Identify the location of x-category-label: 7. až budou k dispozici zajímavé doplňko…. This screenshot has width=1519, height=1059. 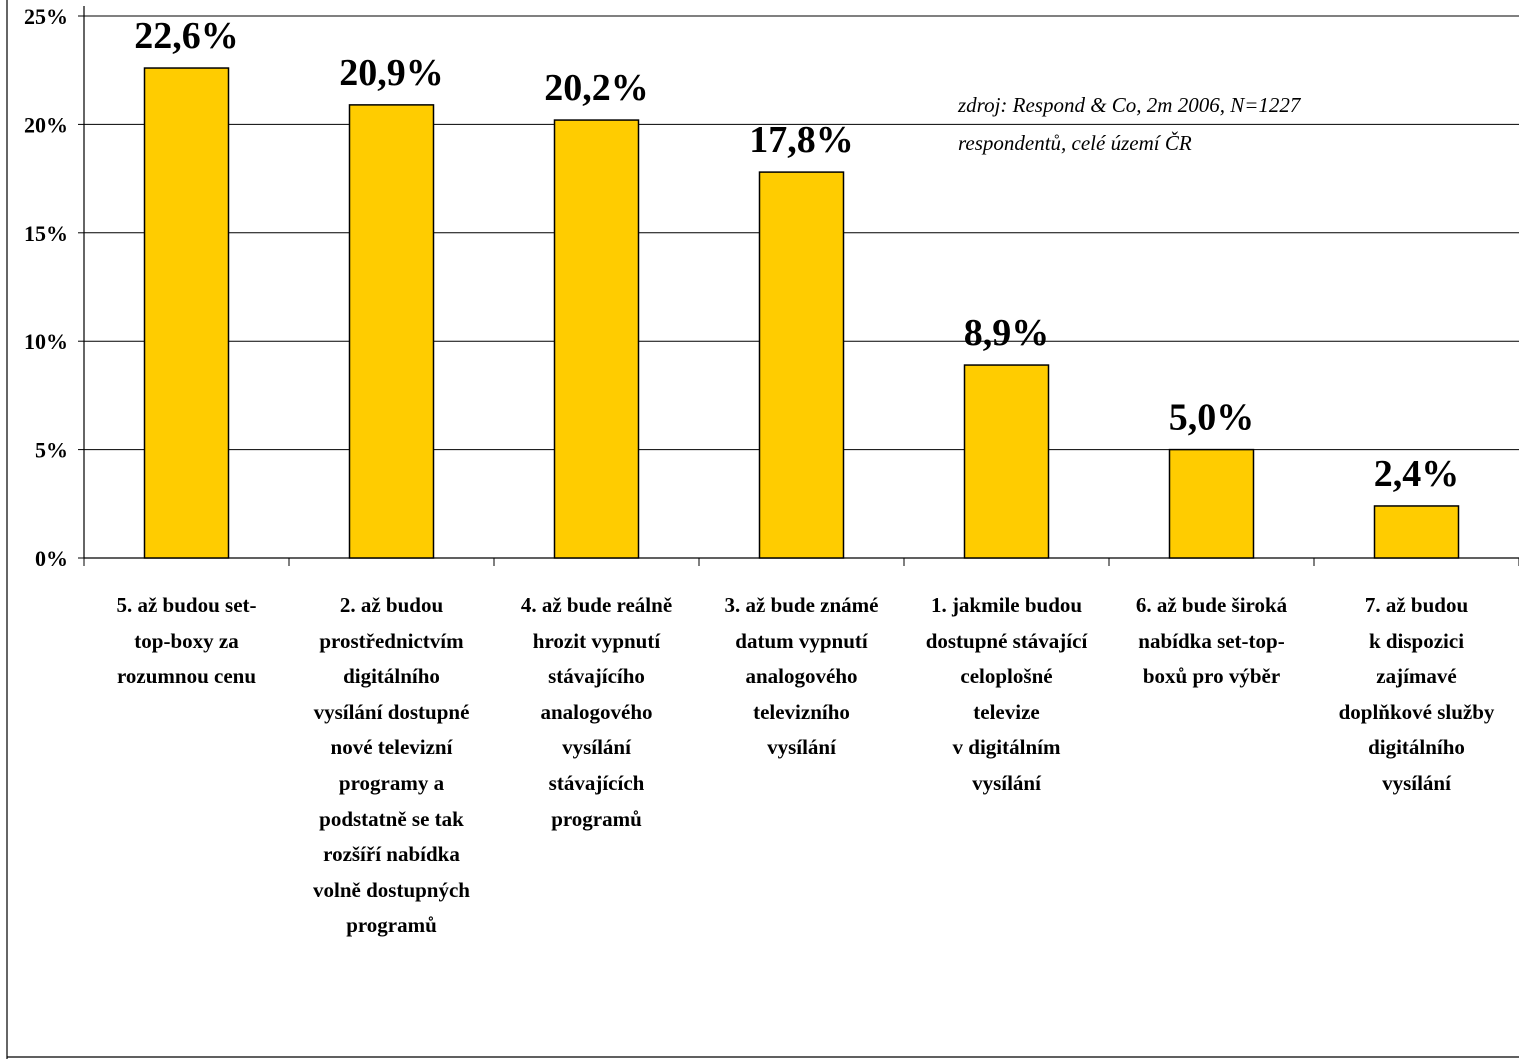
(1416, 694).